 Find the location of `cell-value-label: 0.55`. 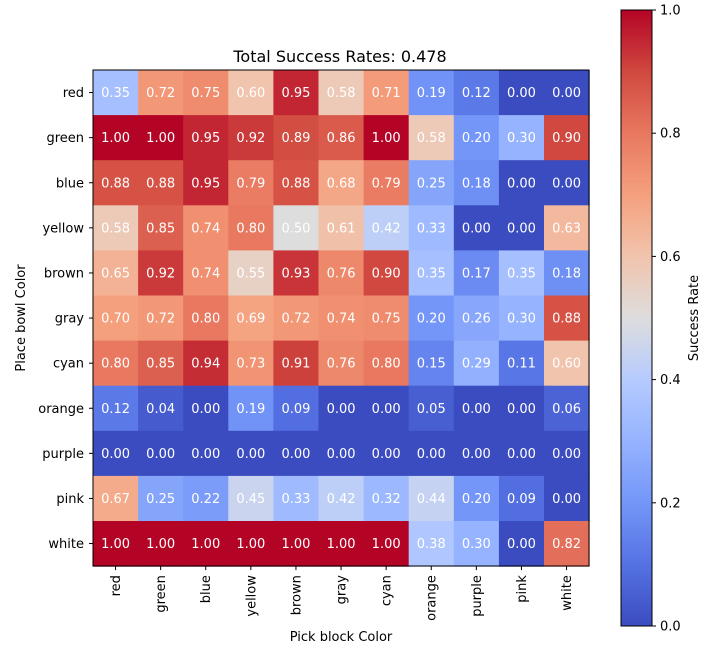

cell-value-label: 0.55 is located at coordinates (250, 273).